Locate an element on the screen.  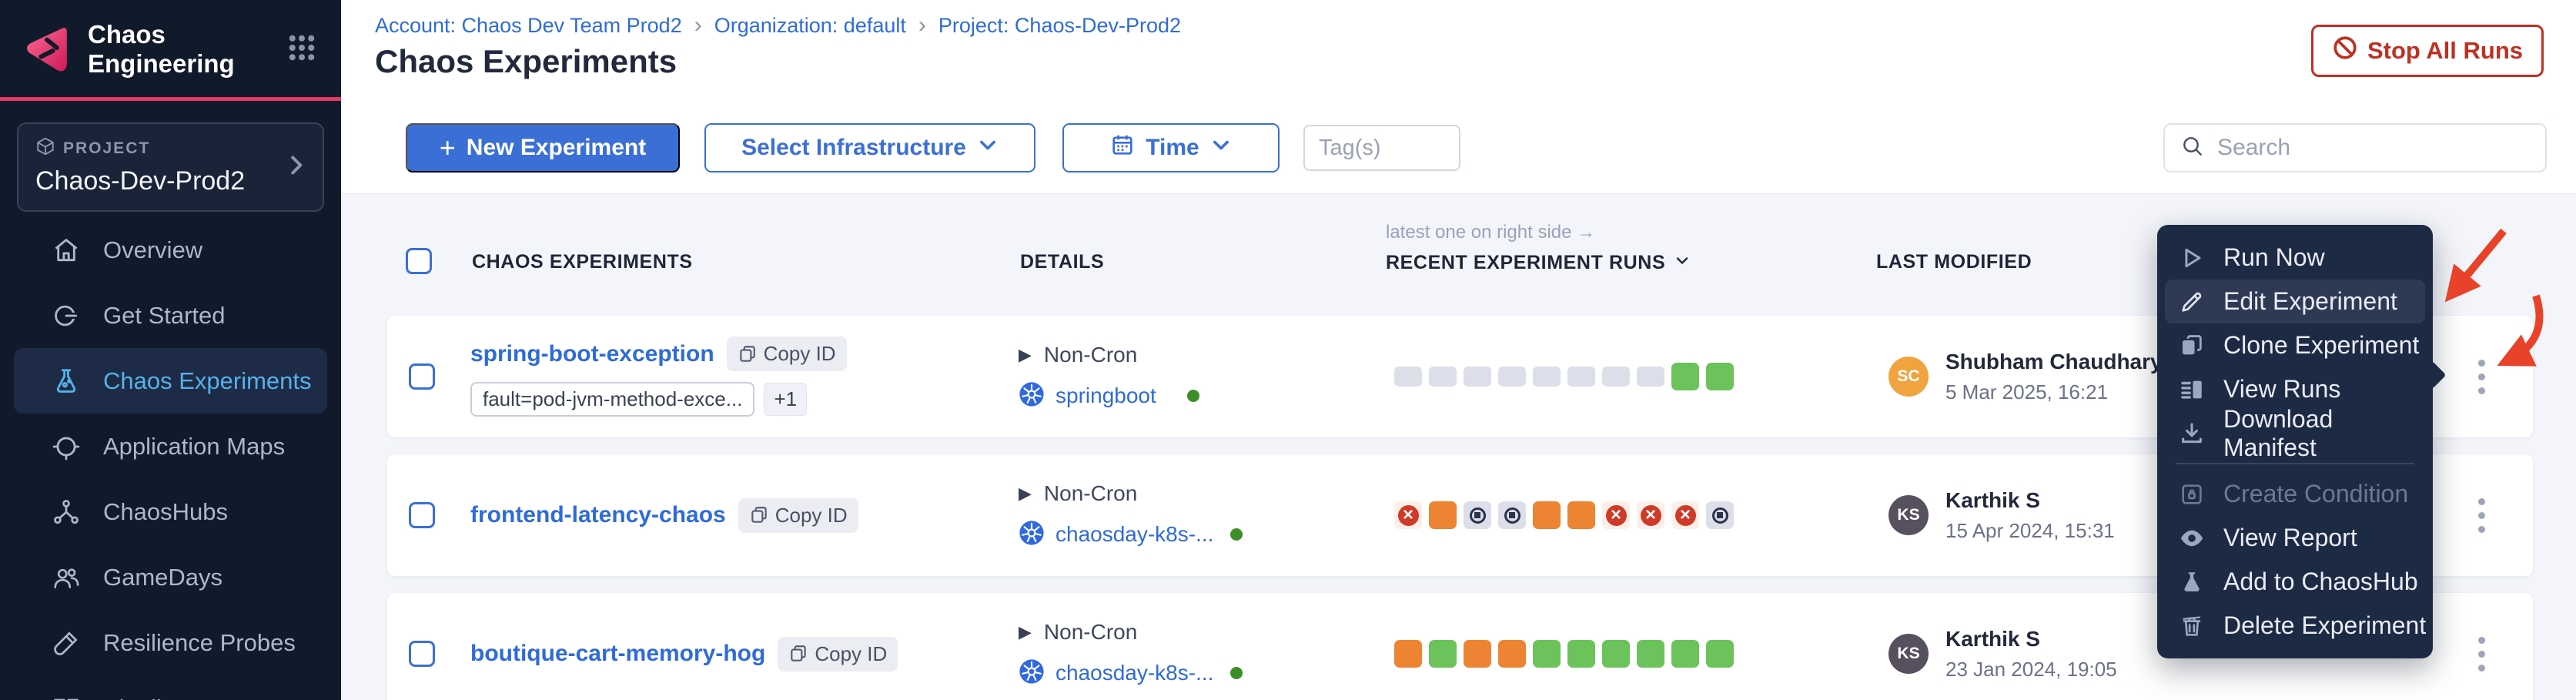
new-experiment-button: + New Experiment is located at coordinates (543, 147).